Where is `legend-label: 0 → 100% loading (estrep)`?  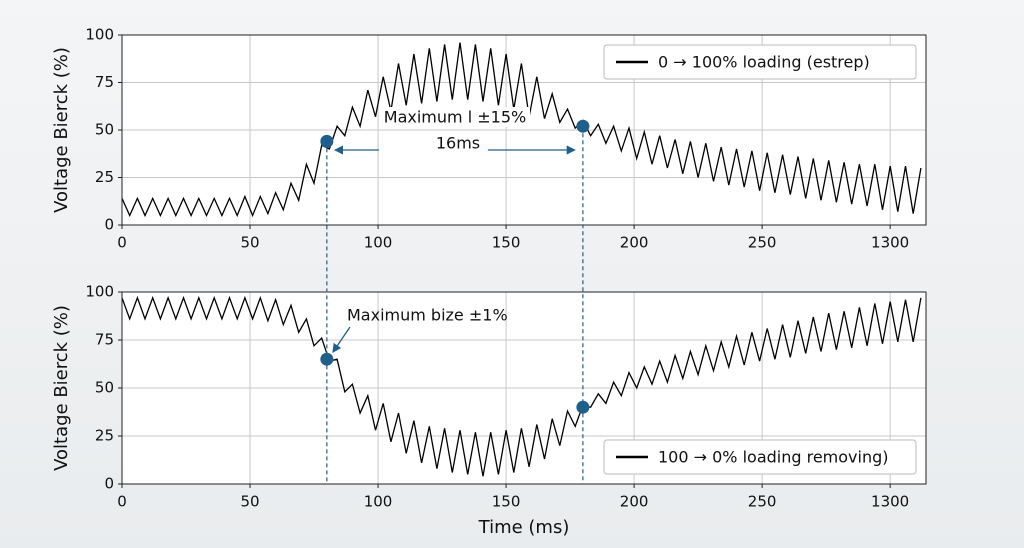 legend-label: 0 → 100% loading (estrep) is located at coordinates (764, 62).